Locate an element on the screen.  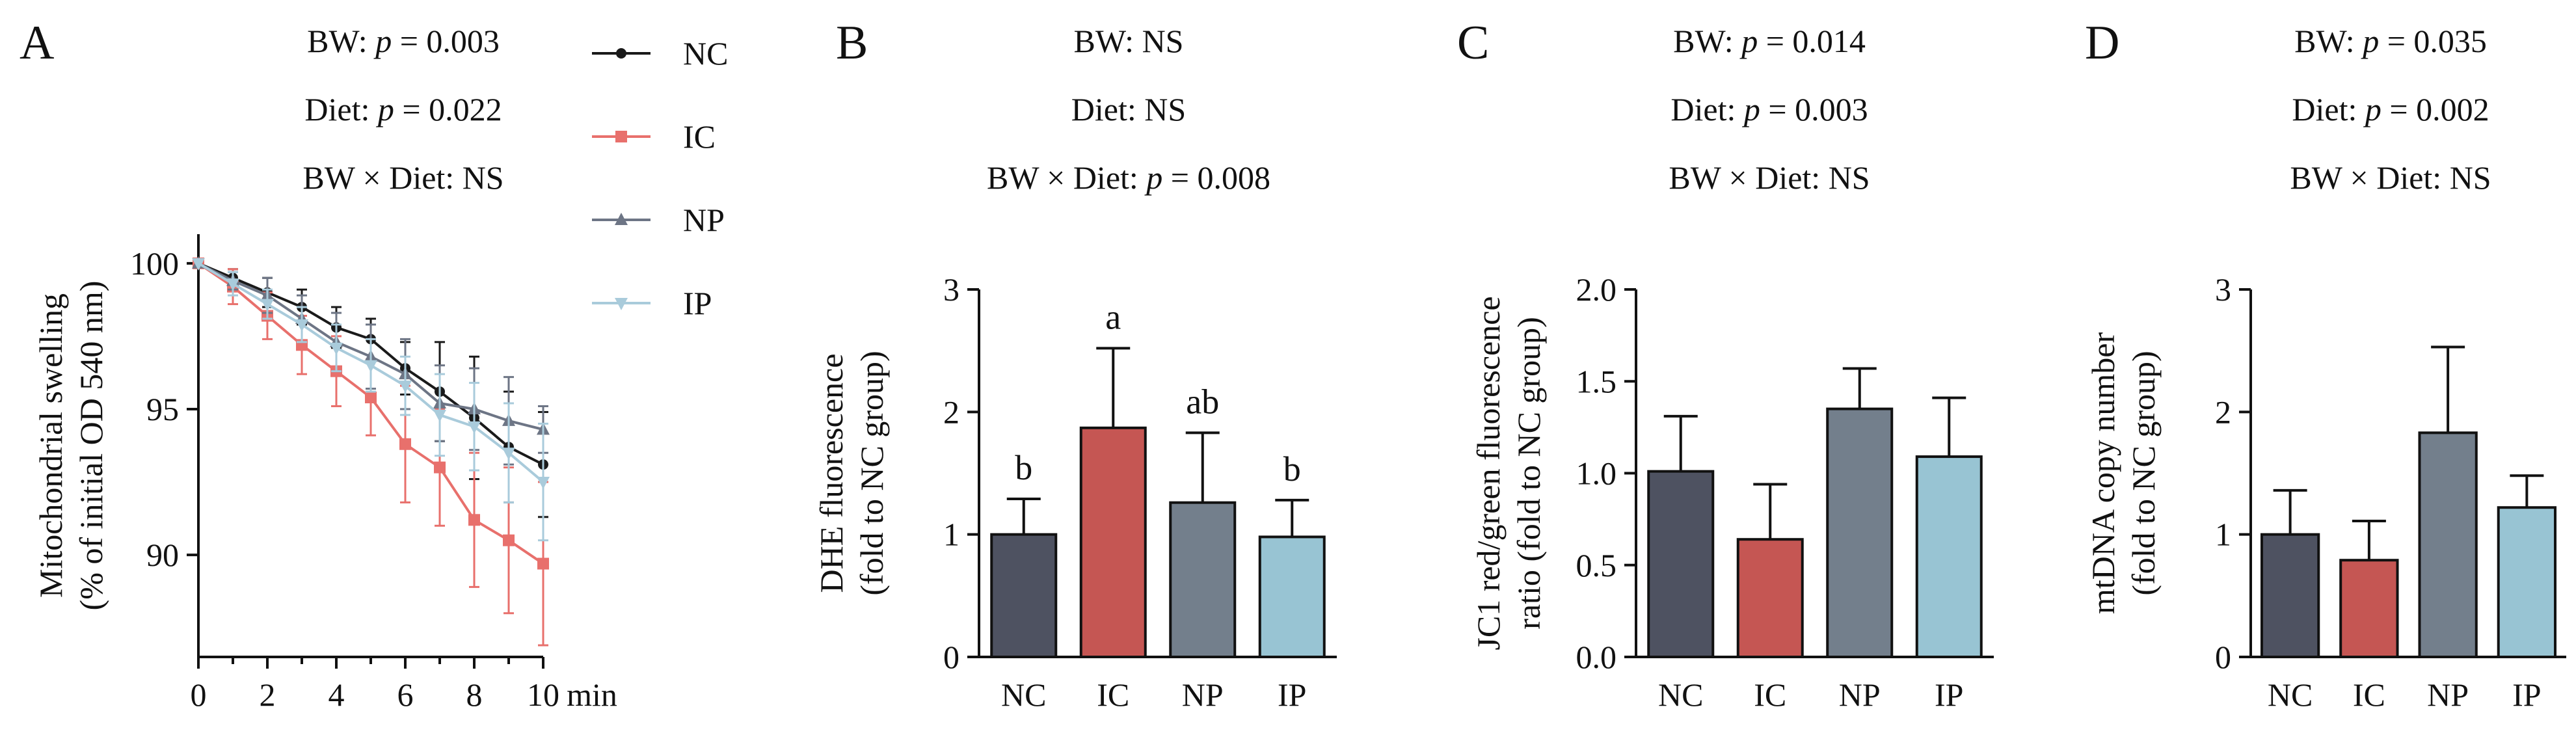
stat-text: = 0.002 is located at coordinates (2435, 109).